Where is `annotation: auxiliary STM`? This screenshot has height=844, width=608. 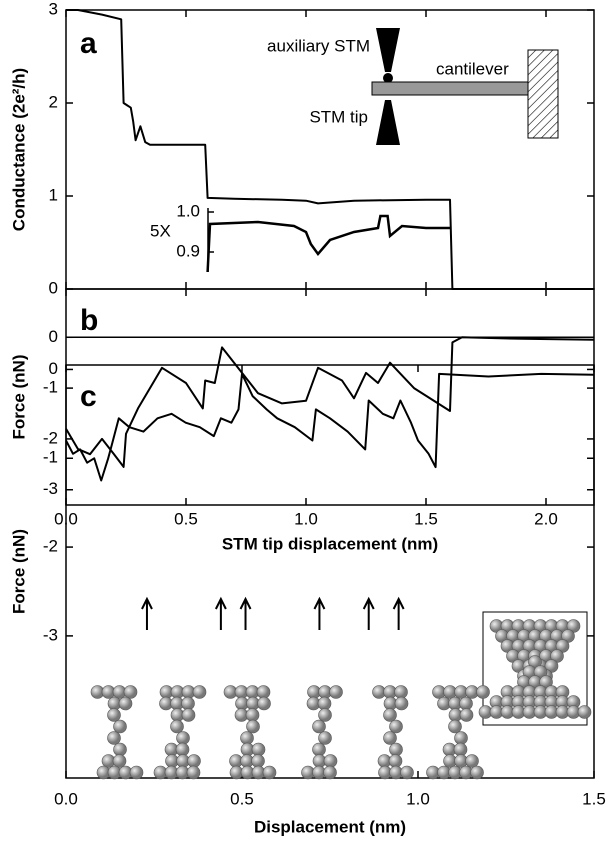 annotation: auxiliary STM is located at coordinates (318, 45).